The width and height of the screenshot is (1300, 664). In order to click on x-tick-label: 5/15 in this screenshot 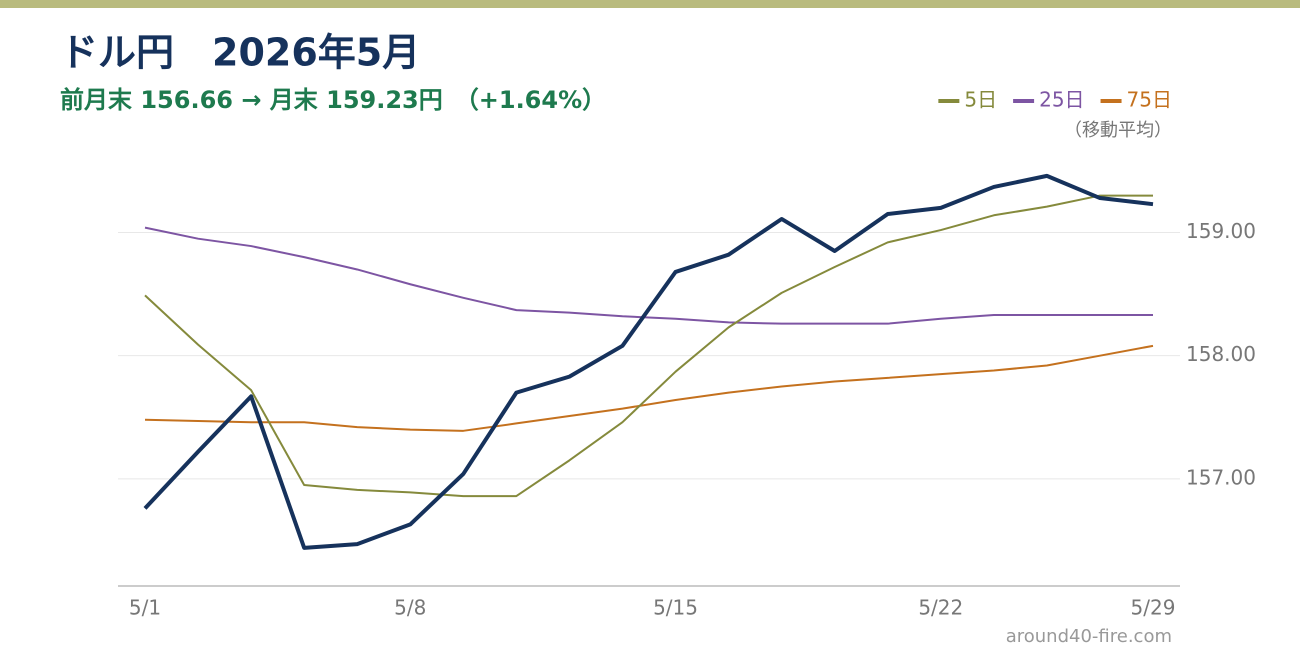, I will do `click(675, 608)`.